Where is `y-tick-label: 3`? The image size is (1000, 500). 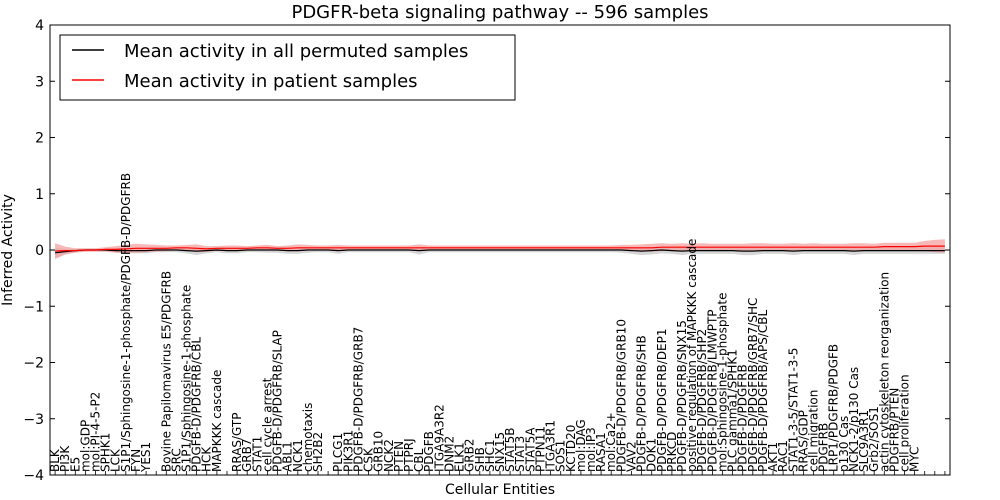
y-tick-label: 3 is located at coordinates (39, 82).